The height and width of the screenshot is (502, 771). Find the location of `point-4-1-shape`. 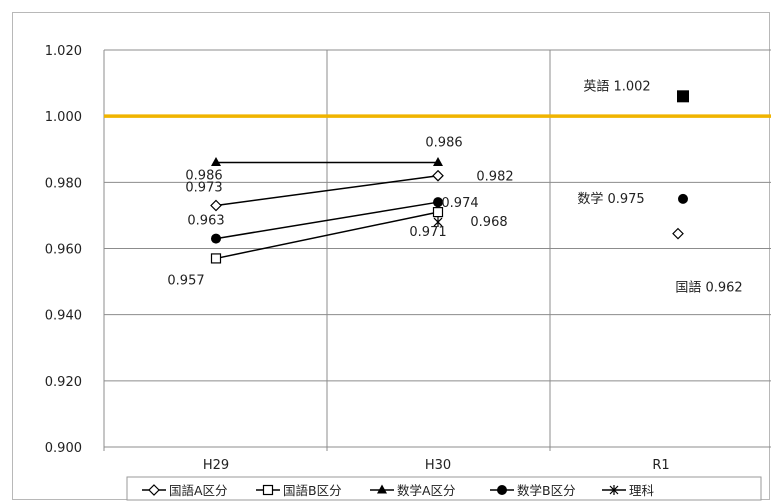

point-4-1-shape is located at coordinates (438, 222).